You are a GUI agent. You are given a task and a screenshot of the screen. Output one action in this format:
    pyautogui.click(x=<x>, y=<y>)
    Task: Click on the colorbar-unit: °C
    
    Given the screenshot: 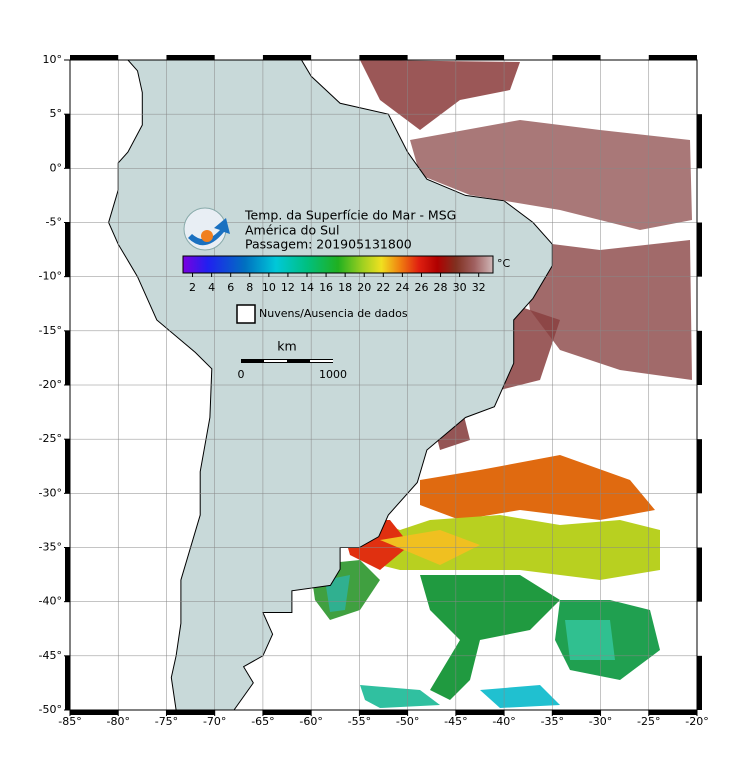 What is the action you would take?
    pyautogui.click(x=504, y=263)
    